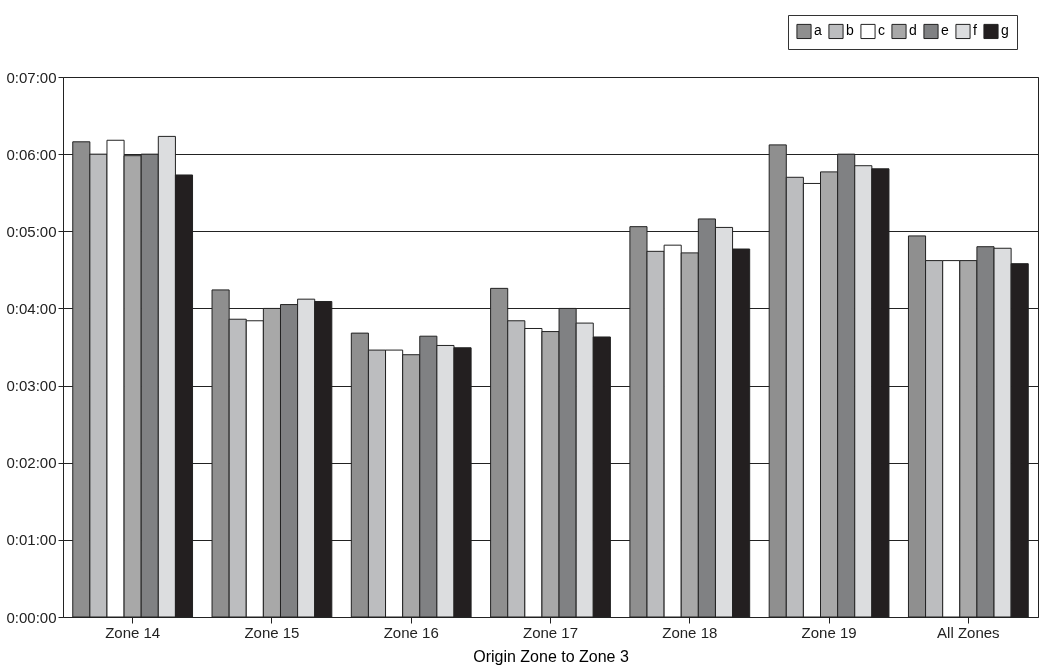 Image resolution: width=1043 pixels, height=669 pixels. Describe the element at coordinates (31, 386) in the screenshot. I see `y-tick-label: 0:03:00` at that location.